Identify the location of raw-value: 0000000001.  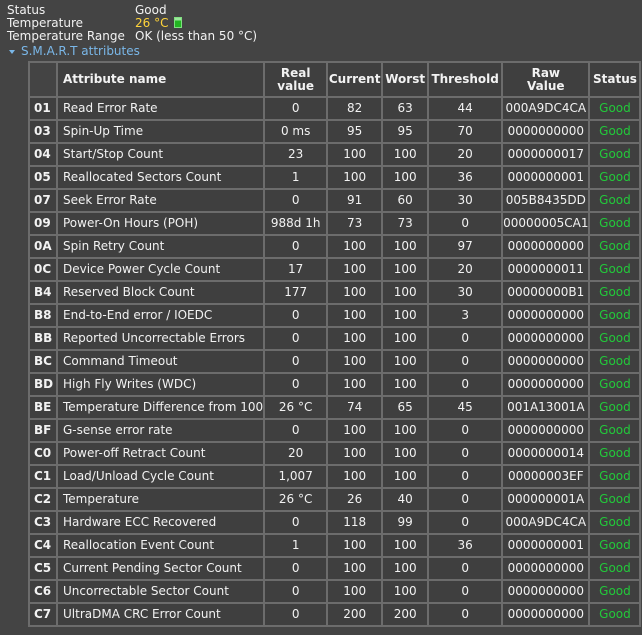
(546, 177).